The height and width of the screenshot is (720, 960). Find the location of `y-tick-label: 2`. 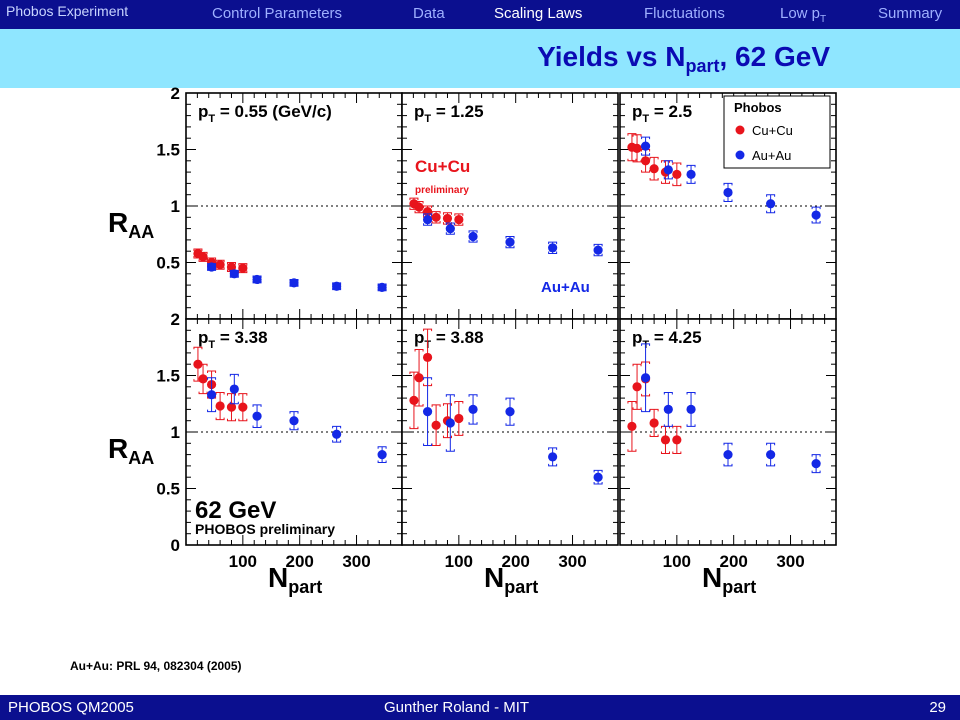

y-tick-label: 2 is located at coordinates (175, 319).